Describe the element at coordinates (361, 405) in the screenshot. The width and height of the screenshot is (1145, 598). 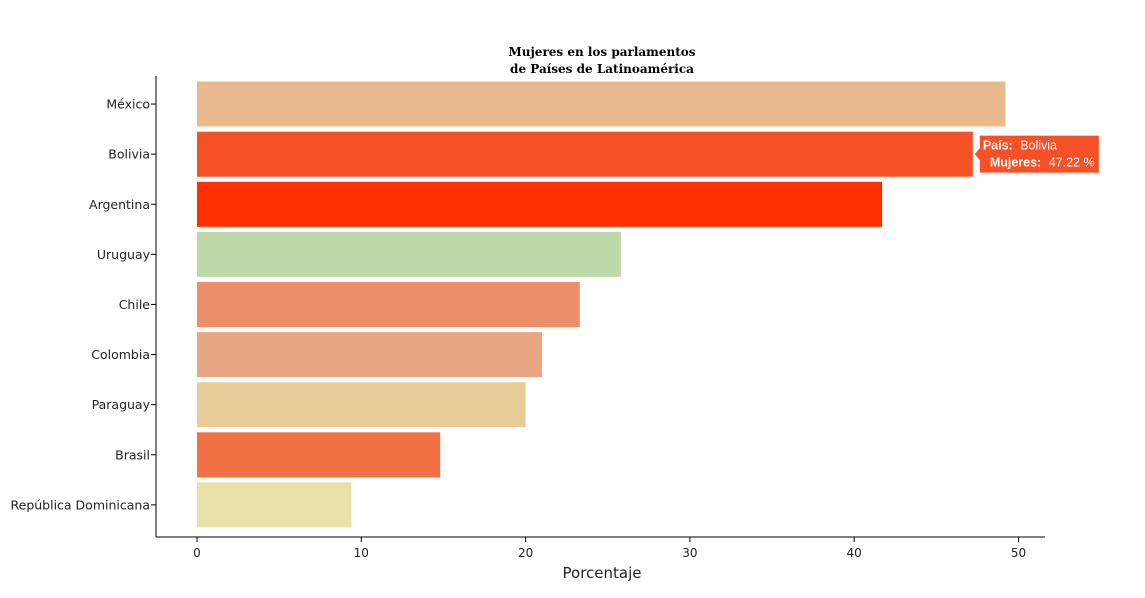
I see `bar-paraguay` at that location.